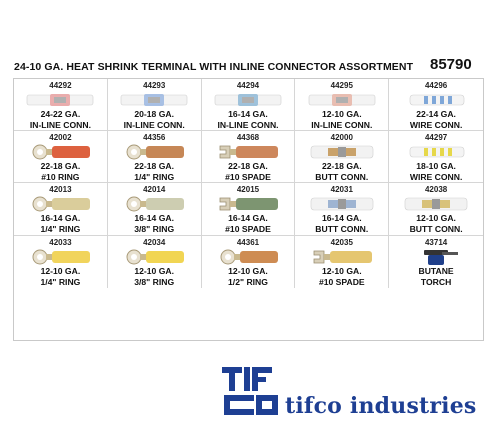  I want to click on product-code: 42000, so click(341, 138).